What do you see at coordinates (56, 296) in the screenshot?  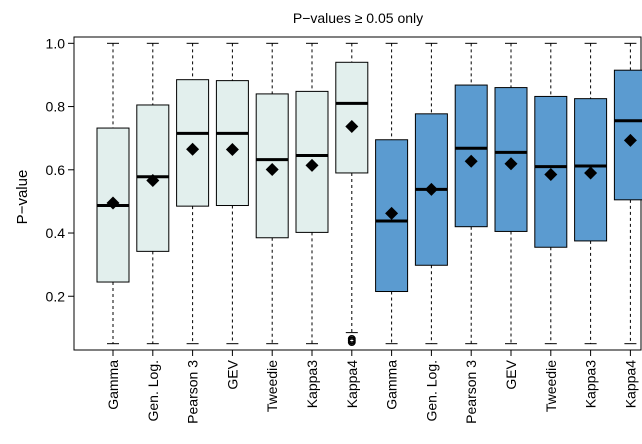 I see `y-tick-label: 0.2` at bounding box center [56, 296].